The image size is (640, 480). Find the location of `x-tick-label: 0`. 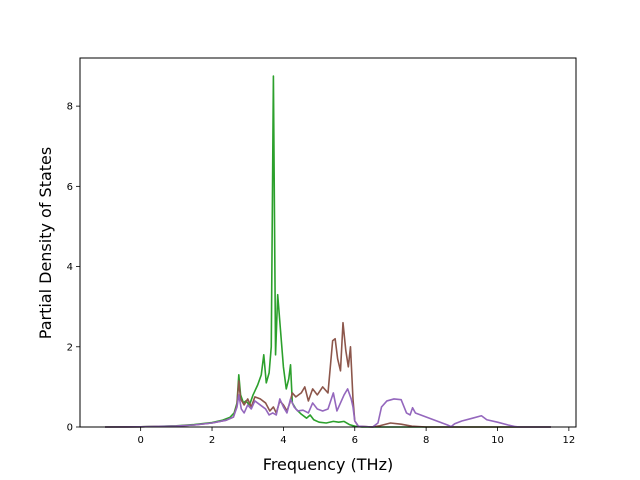

x-tick-label: 0 is located at coordinates (140, 440).